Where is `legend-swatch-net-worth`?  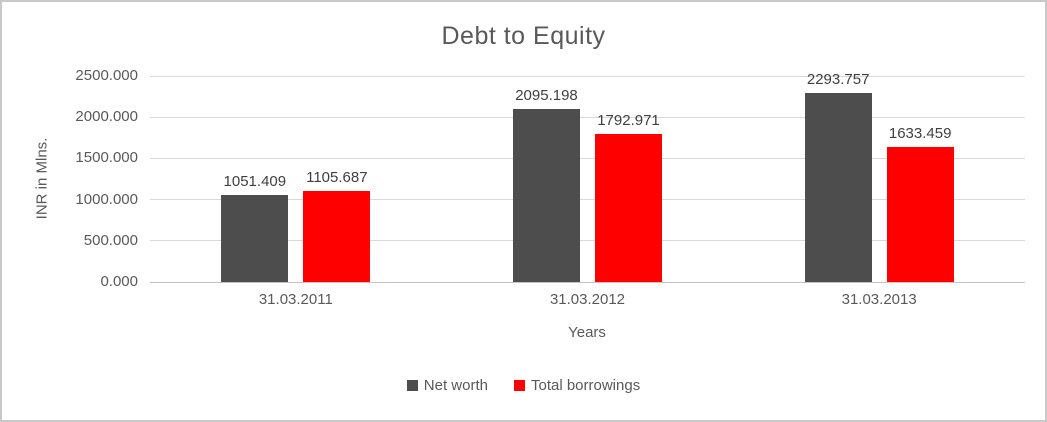 legend-swatch-net-worth is located at coordinates (412, 385).